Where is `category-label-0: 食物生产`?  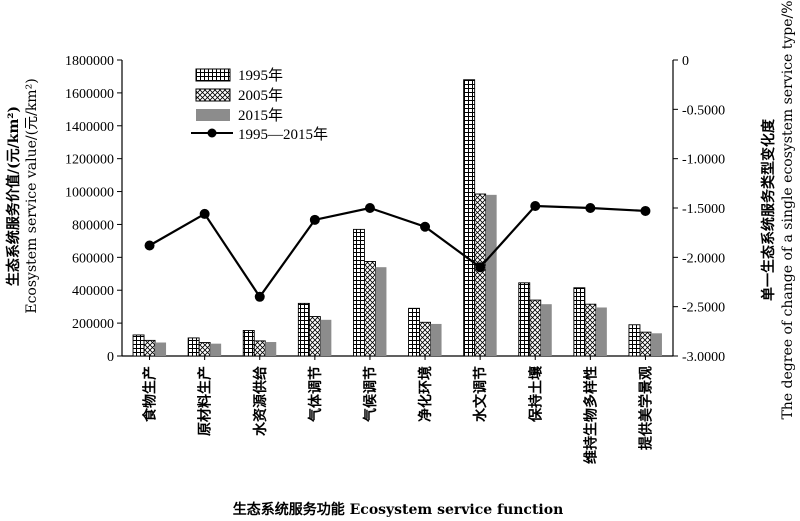 category-label-0: 食物生产 is located at coordinates (150, 394).